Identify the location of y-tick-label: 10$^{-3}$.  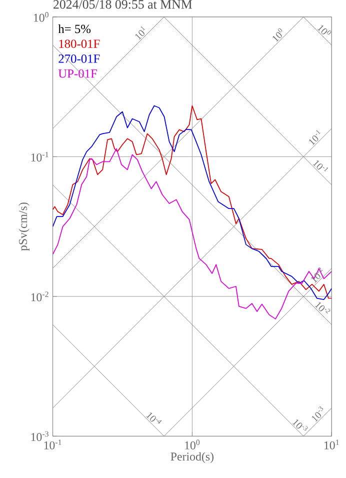
(40, 436).